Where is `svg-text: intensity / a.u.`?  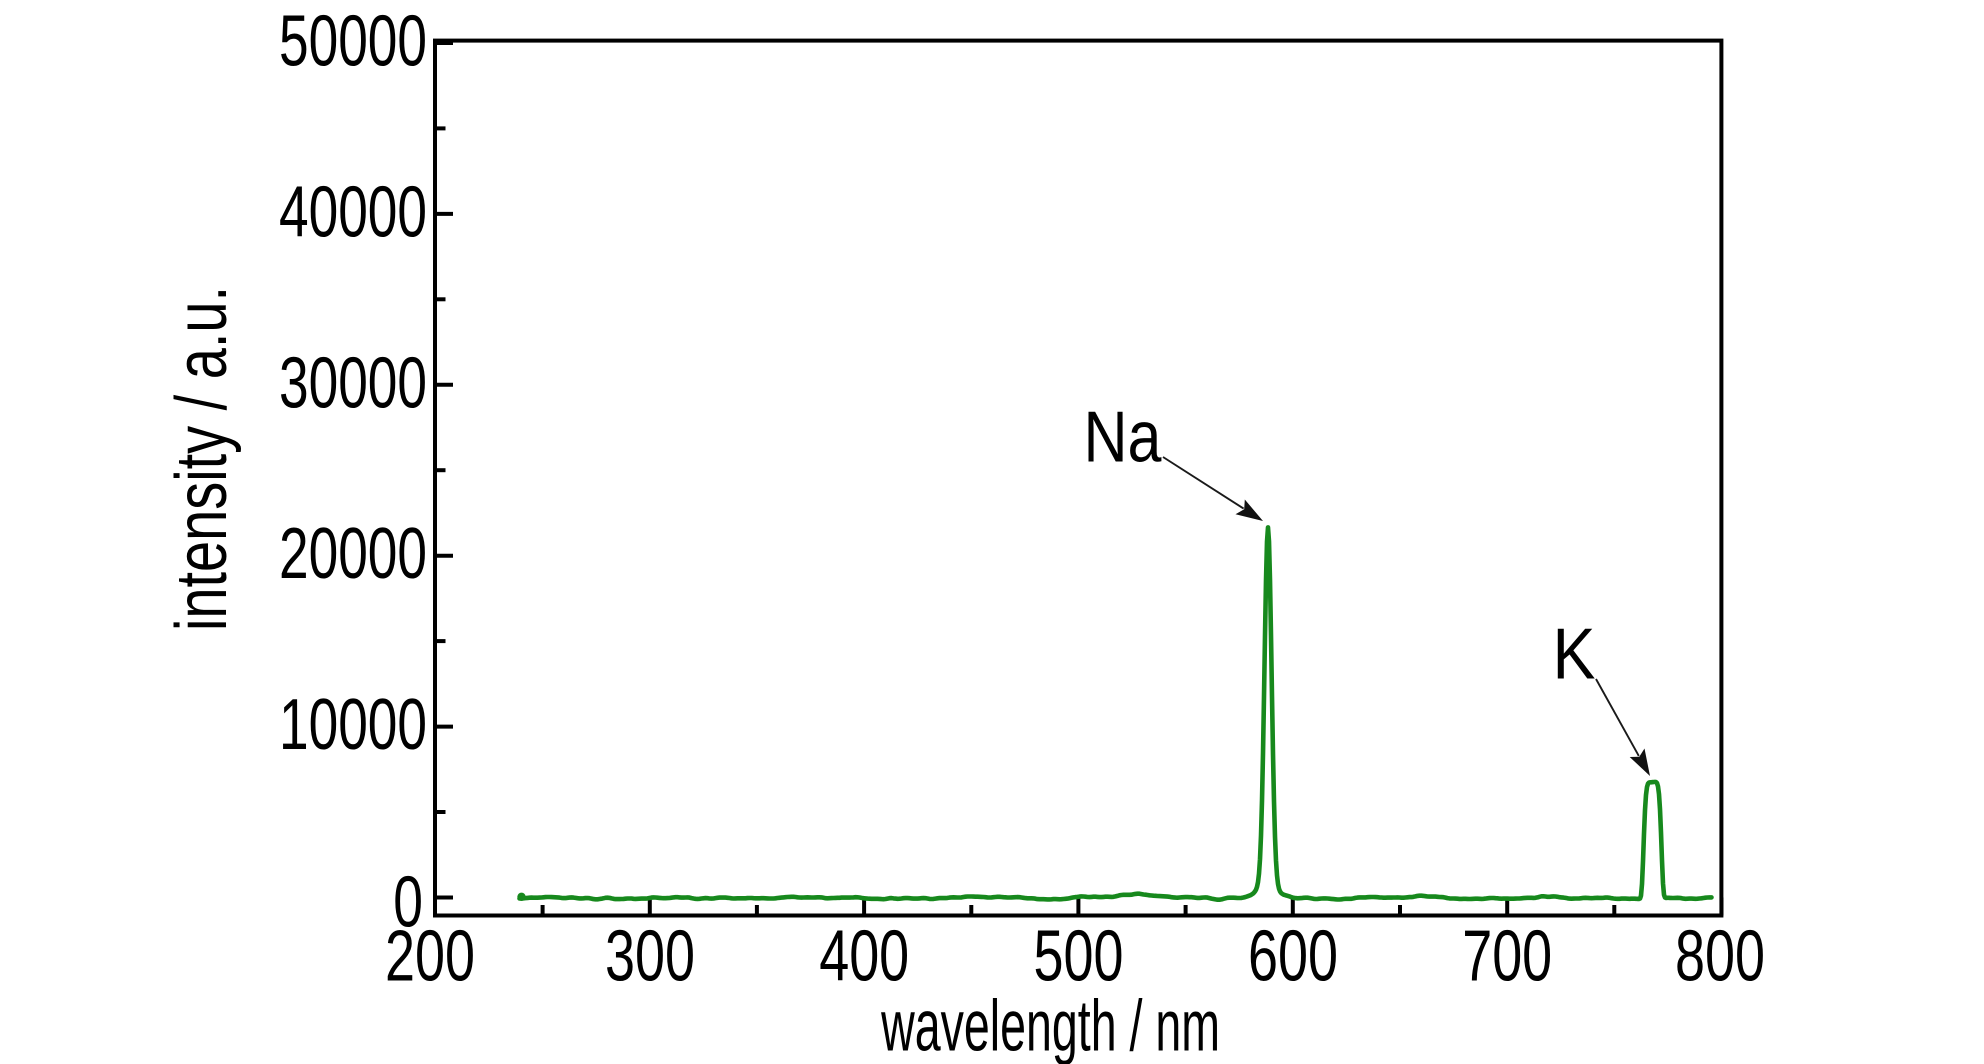 svg-text: intensity / a.u. is located at coordinates (202, 458).